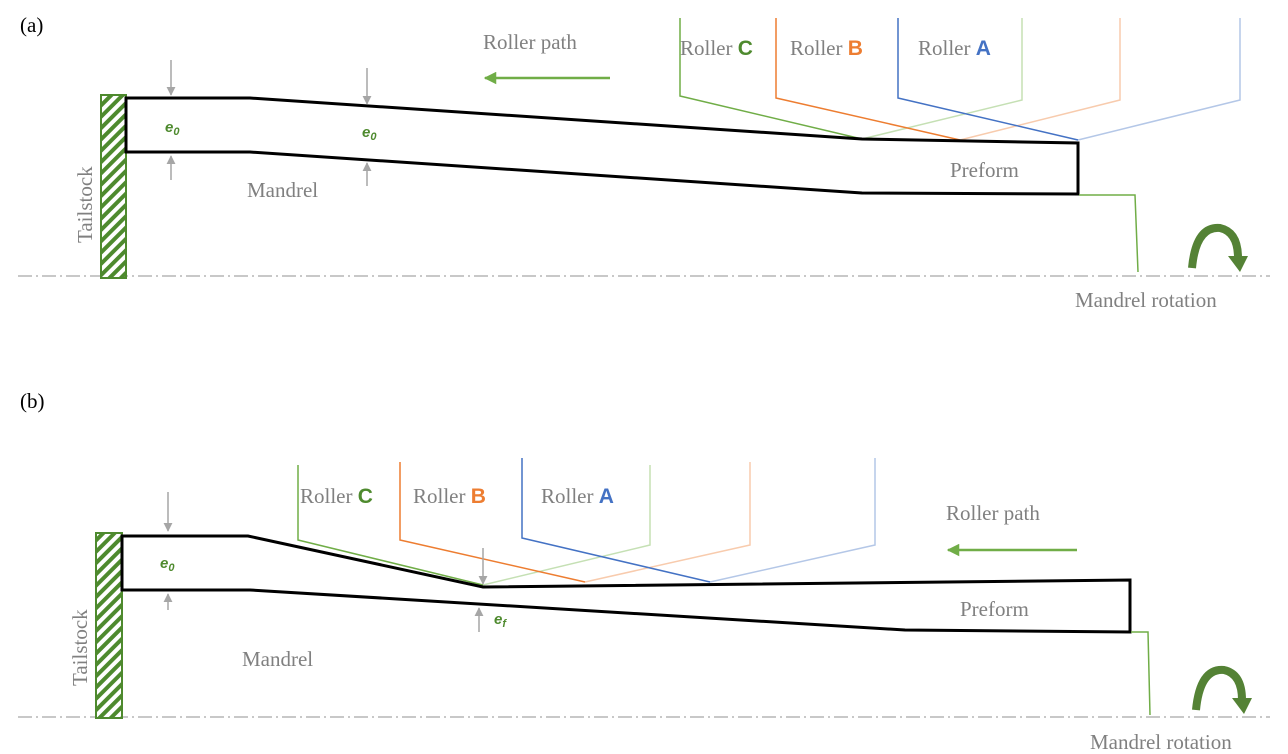  Describe the element at coordinates (31, 25) in the screenshot. I see `panel-label: (a)` at that location.